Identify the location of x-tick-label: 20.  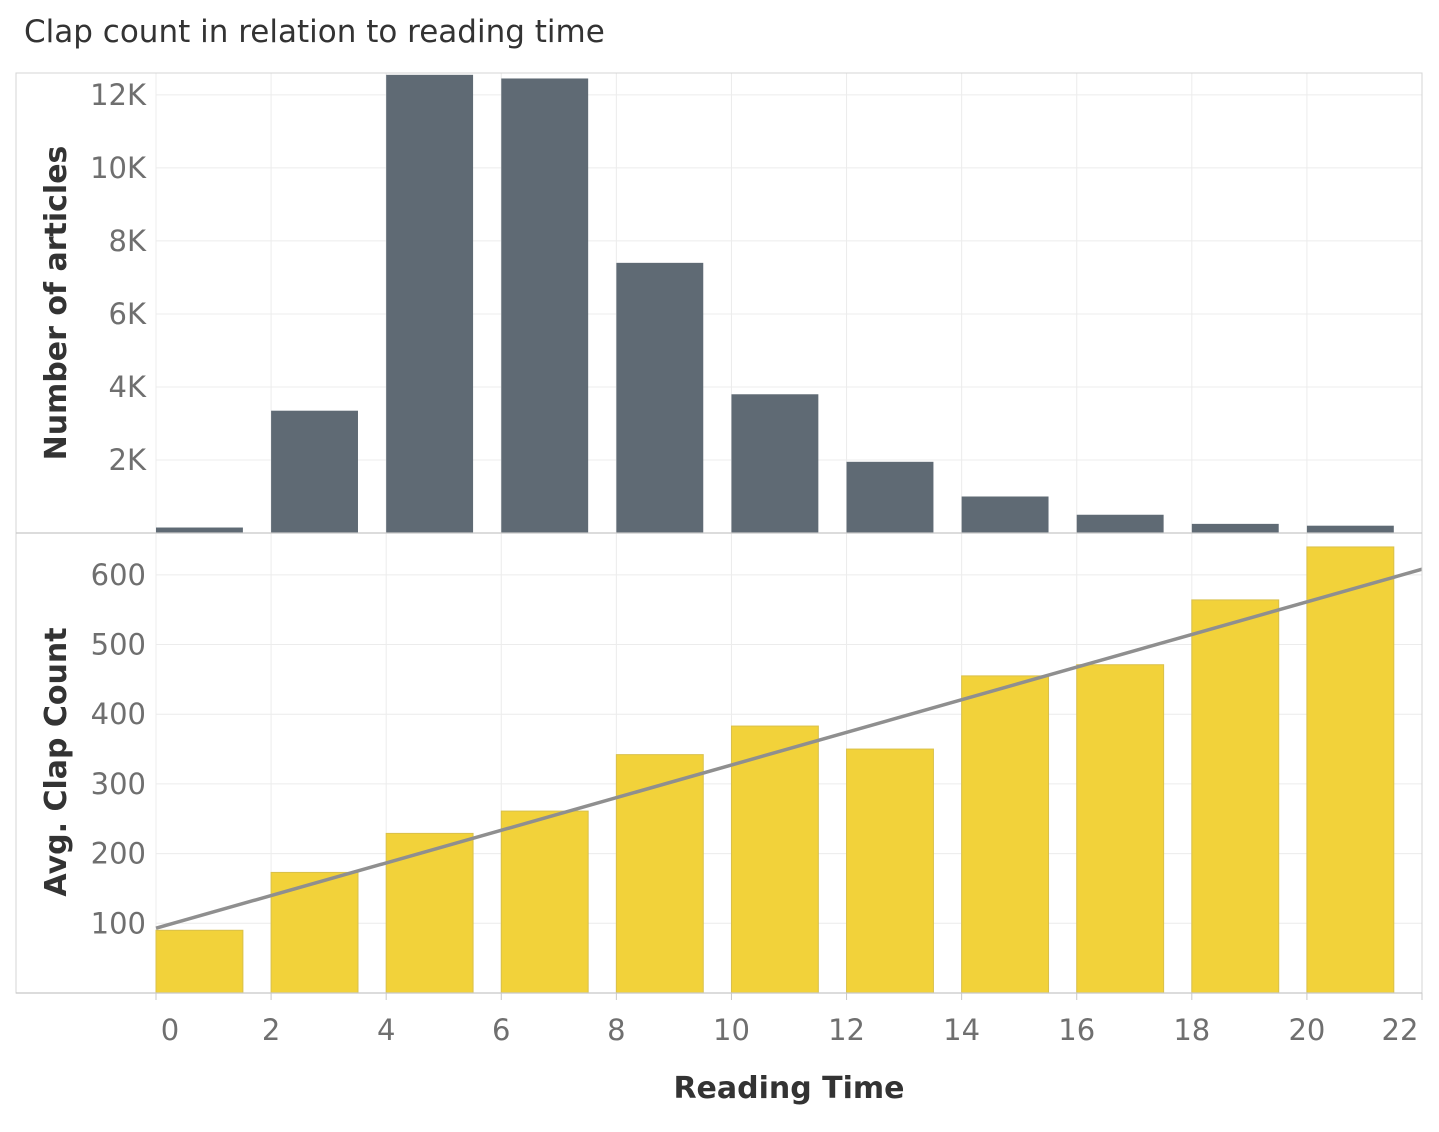
(1306, 1030).